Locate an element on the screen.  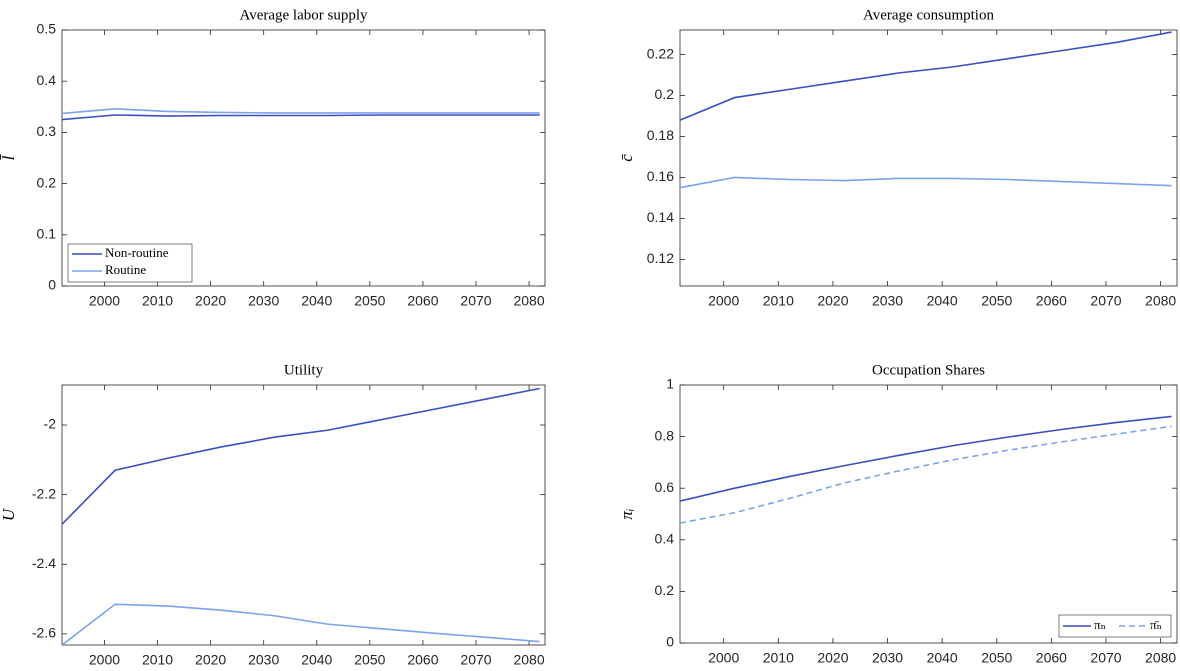
y-tick-label: 0.14 is located at coordinates (660, 217).